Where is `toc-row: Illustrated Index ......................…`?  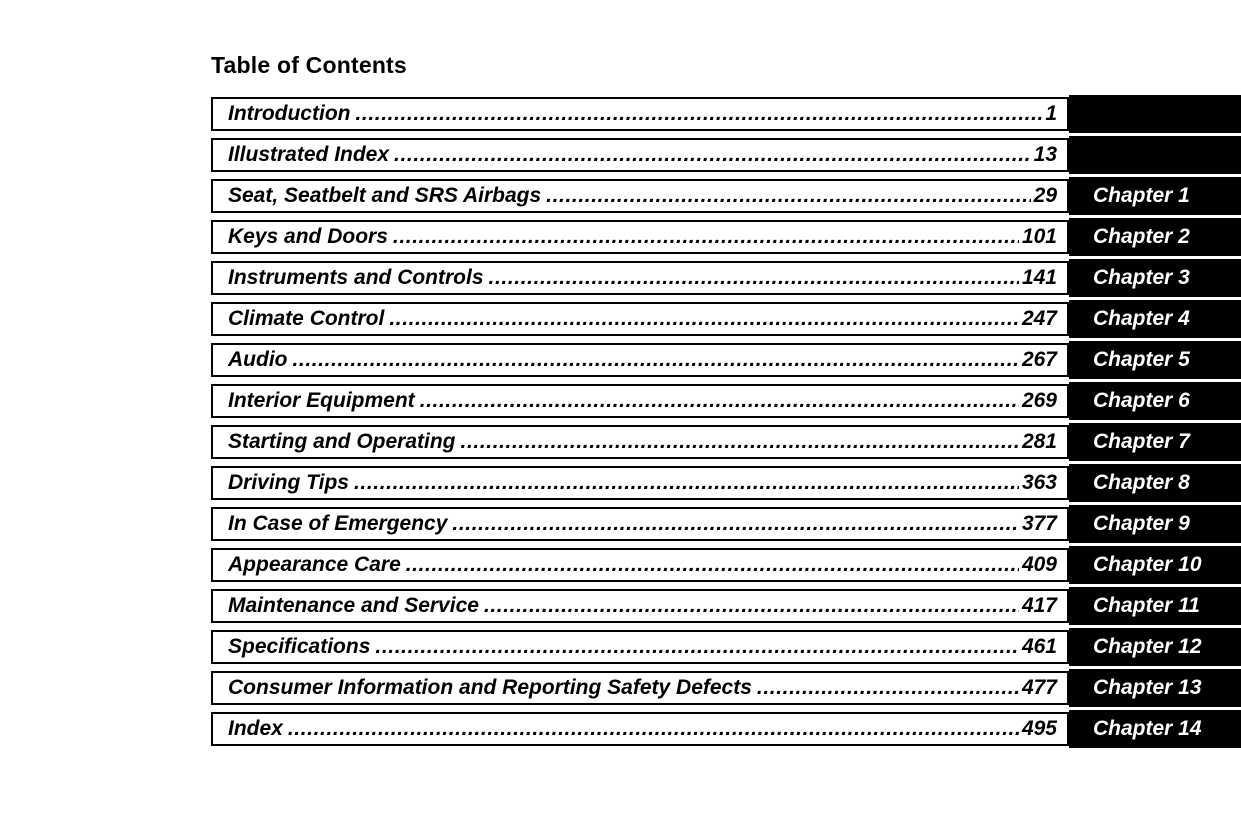 toc-row: Illustrated Index ......................… is located at coordinates (726, 155).